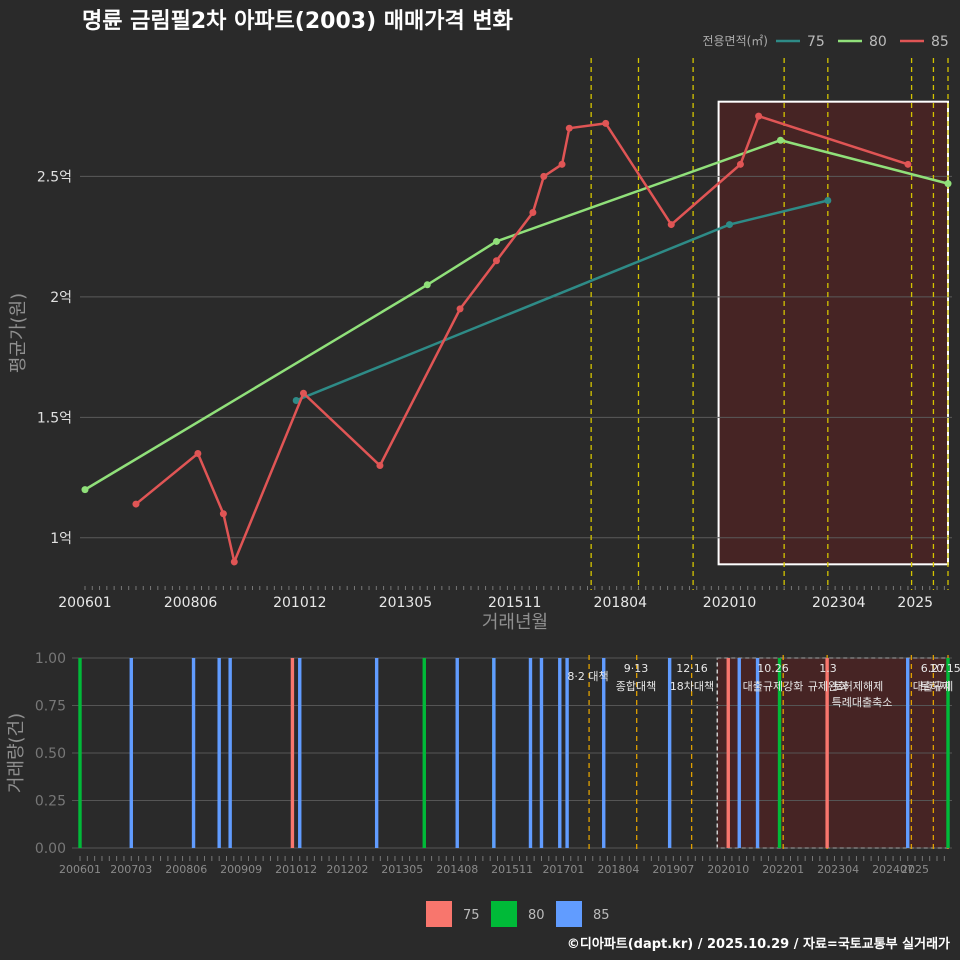 Image resolution: width=960 pixels, height=960 pixels. Describe the element at coordinates (347, 869) in the screenshot. I see `volume-x-tick-label: 201202` at that location.